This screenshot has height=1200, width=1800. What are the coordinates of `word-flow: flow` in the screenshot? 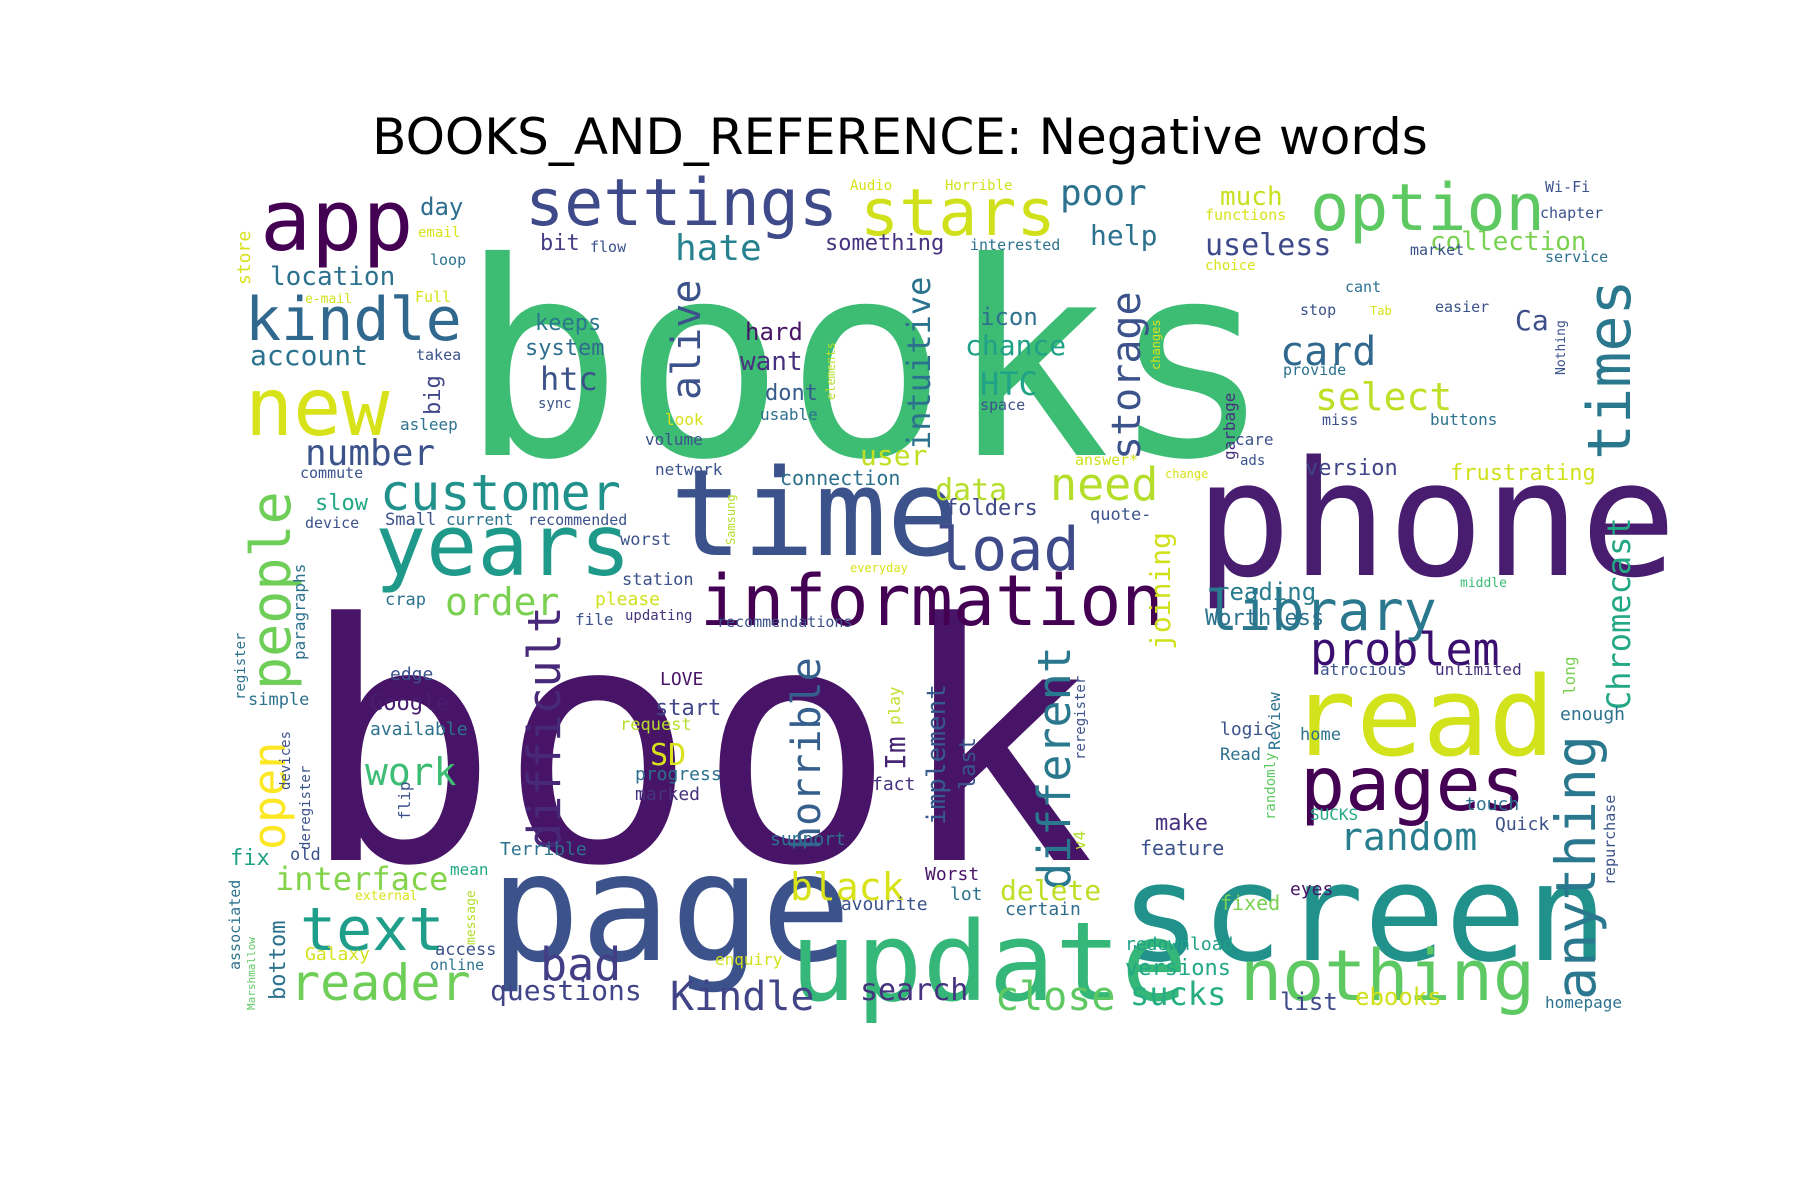 It's located at (608, 247).